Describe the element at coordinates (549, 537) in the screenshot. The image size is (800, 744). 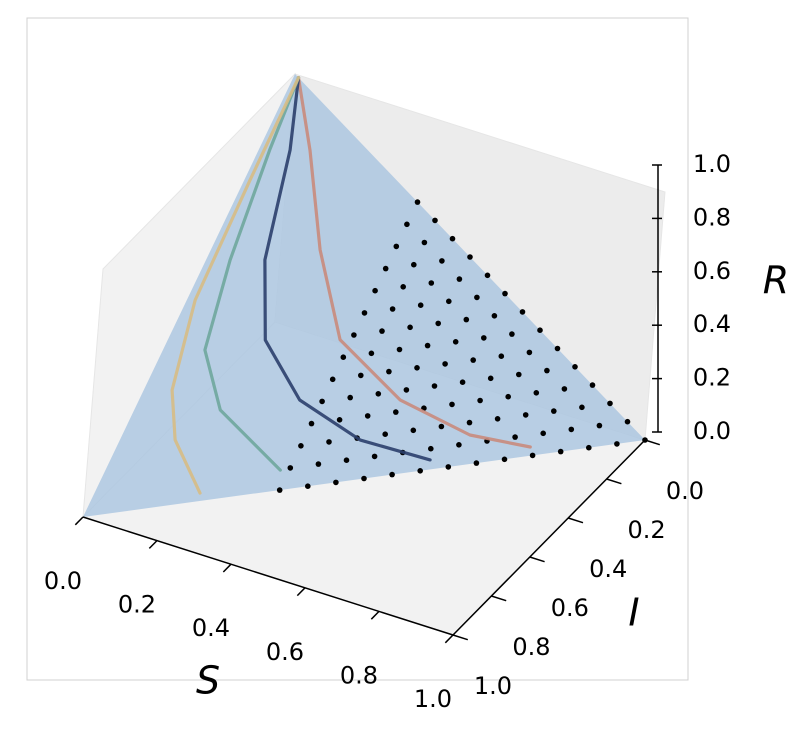
I see `y-axis-line` at that location.